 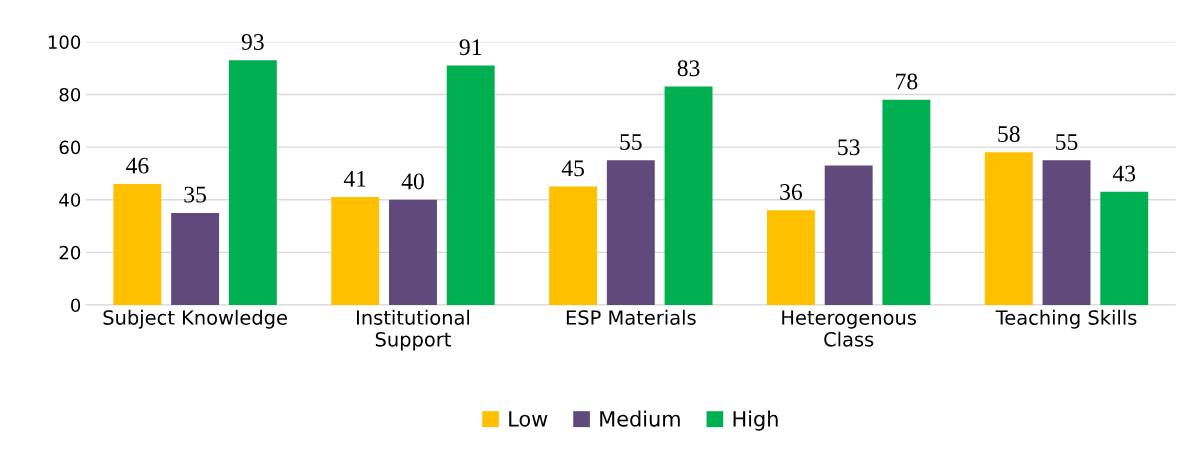 I want to click on y-tick-label: 60, so click(x=70, y=147).